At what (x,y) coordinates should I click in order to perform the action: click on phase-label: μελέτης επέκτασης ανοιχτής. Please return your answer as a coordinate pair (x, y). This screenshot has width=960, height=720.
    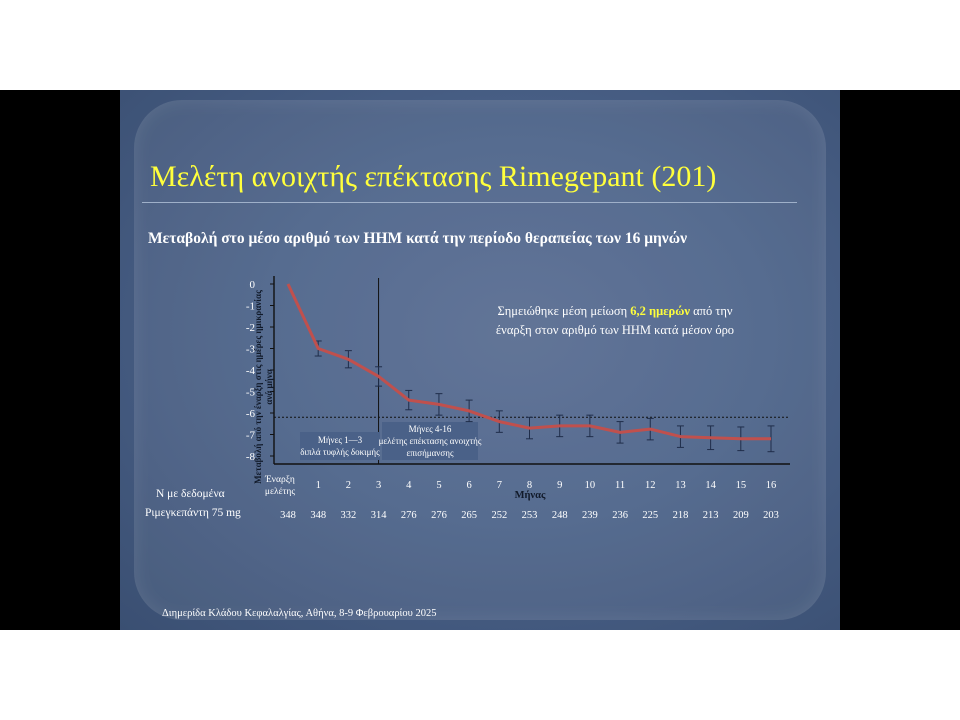
    Looking at the image, I should click on (430, 441).